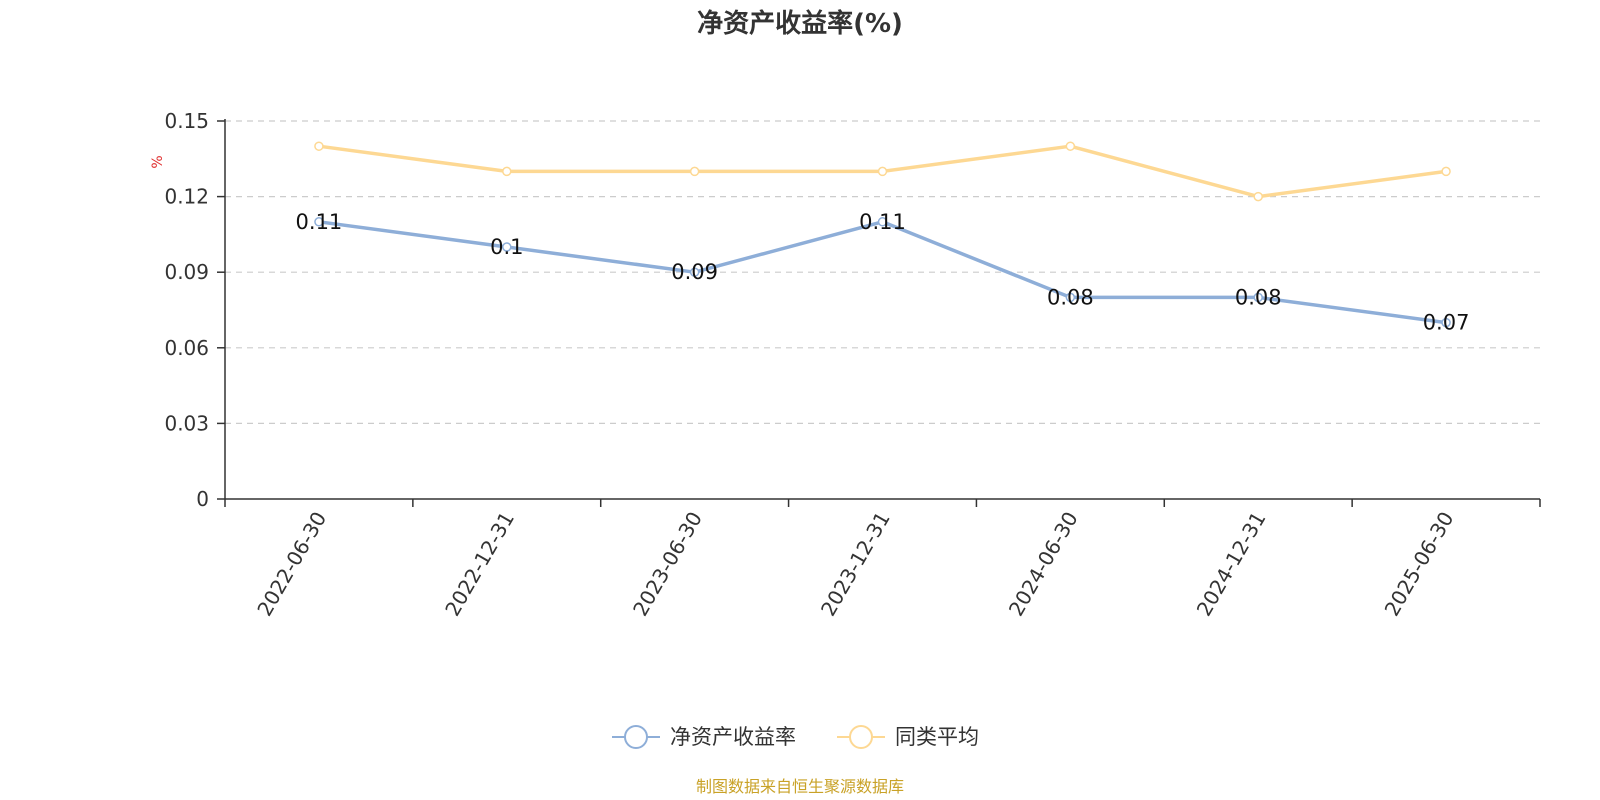  I want to click on data-label: 0.1, so click(506, 247).